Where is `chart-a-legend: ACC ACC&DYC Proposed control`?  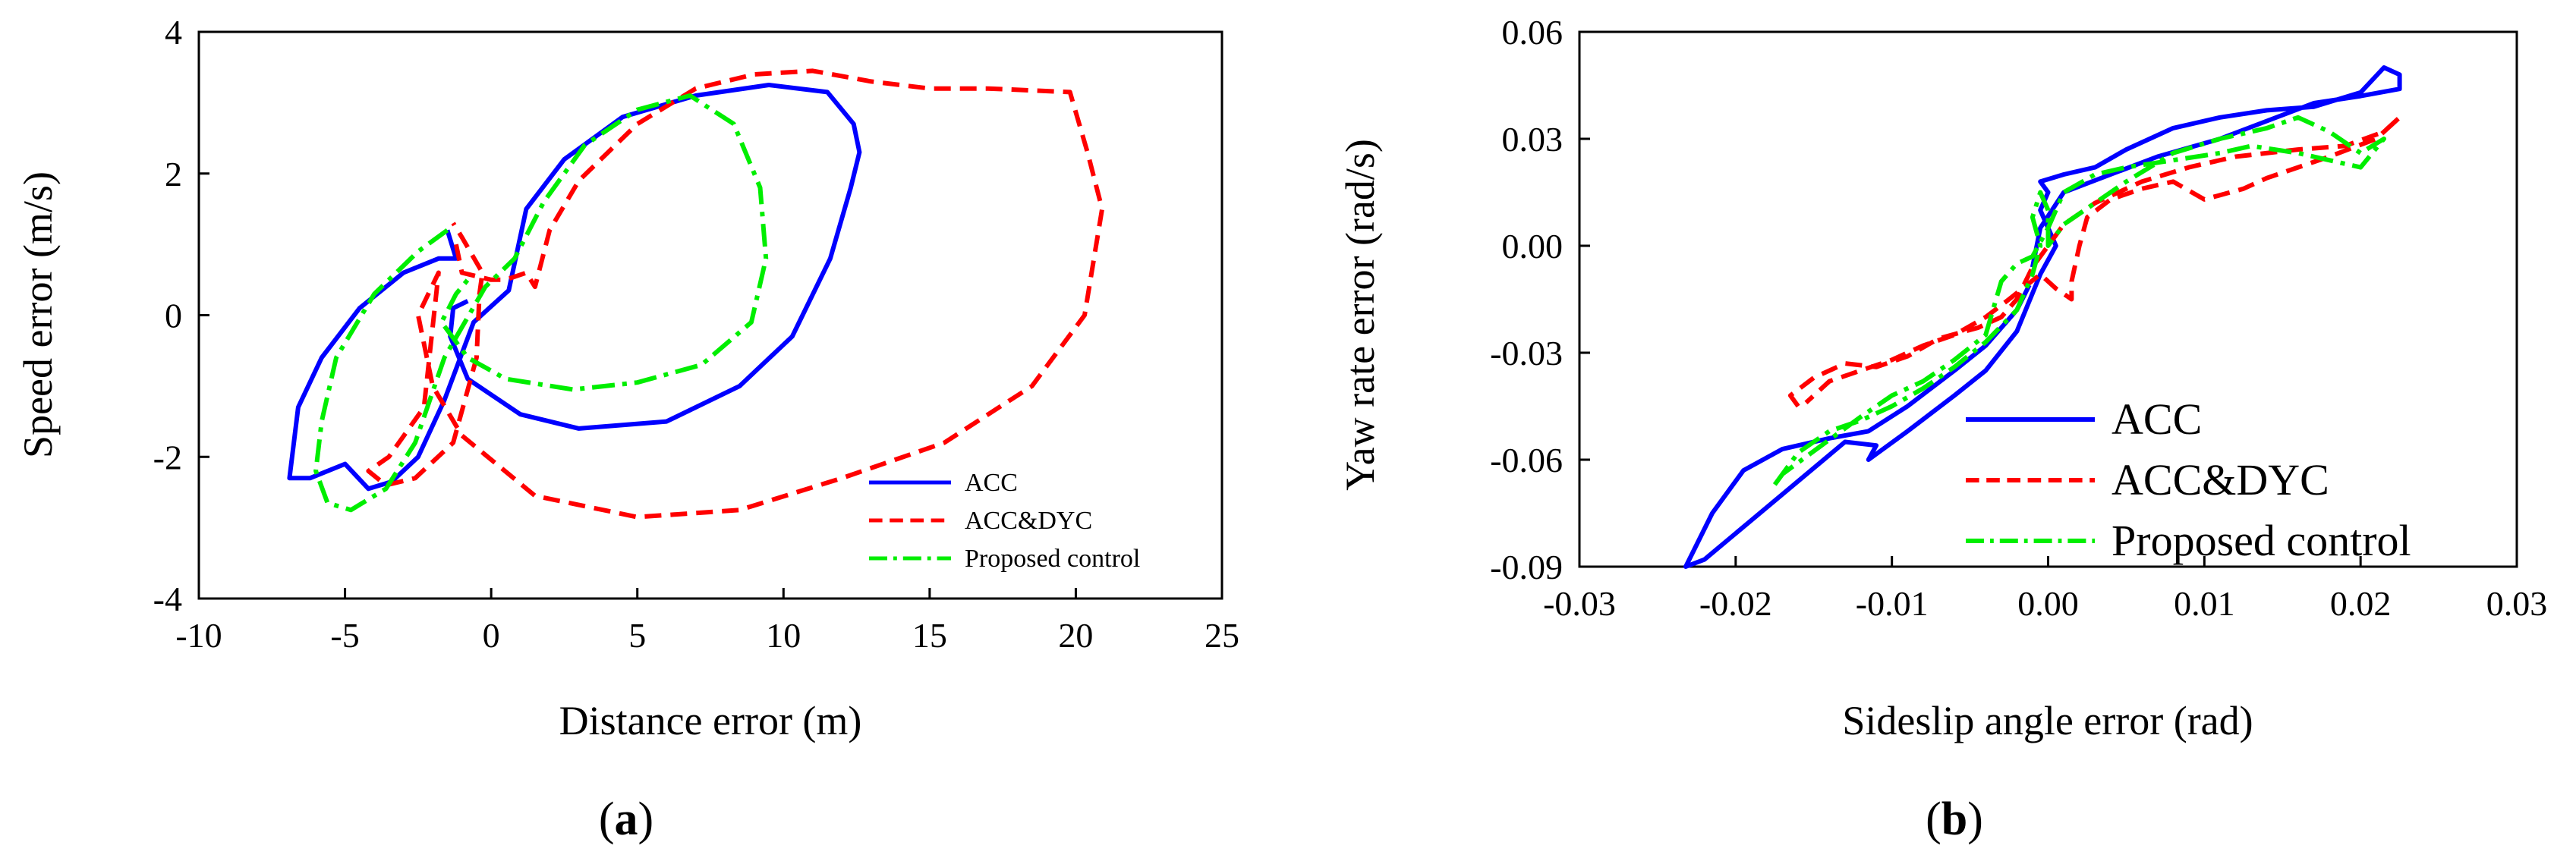 chart-a-legend: ACC ACC&DYC Proposed control is located at coordinates (1004, 521).